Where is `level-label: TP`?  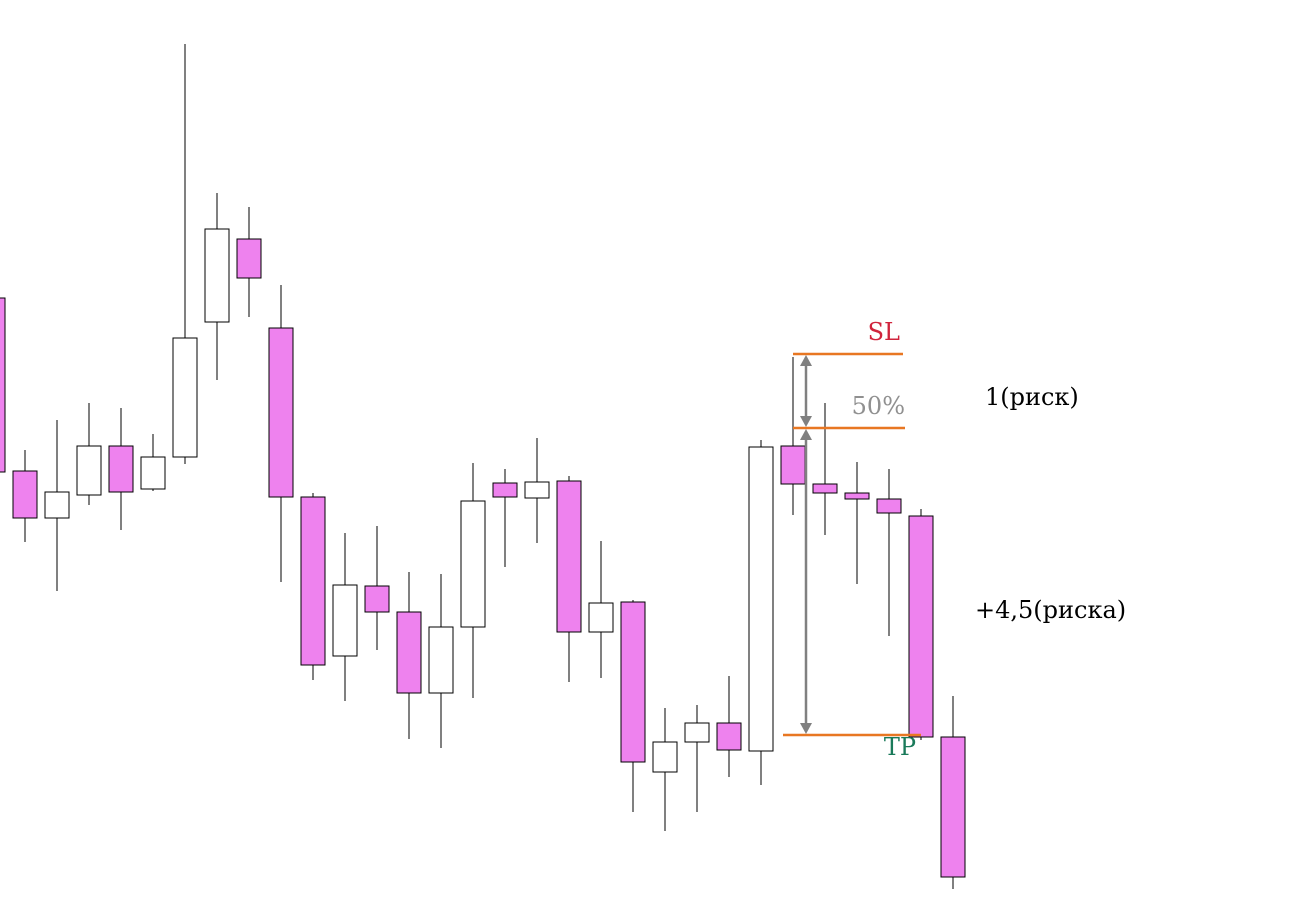 level-label: TP is located at coordinates (900, 747).